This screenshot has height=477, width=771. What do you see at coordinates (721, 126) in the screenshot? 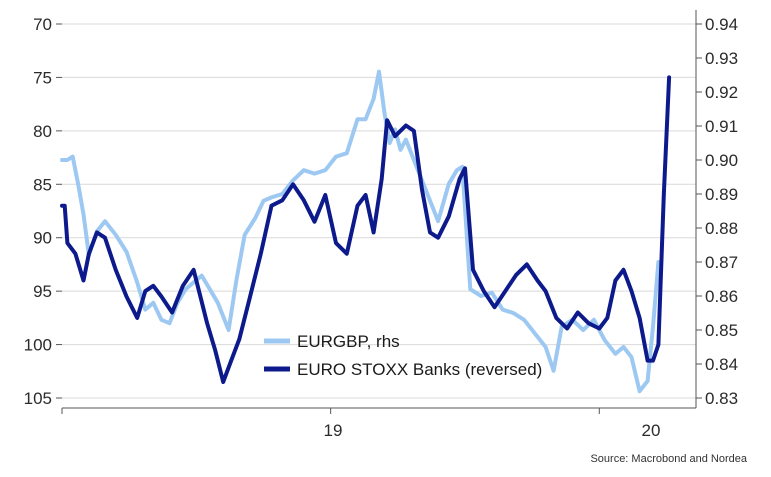
I see `right-tick-label: 0.91` at bounding box center [721, 126].